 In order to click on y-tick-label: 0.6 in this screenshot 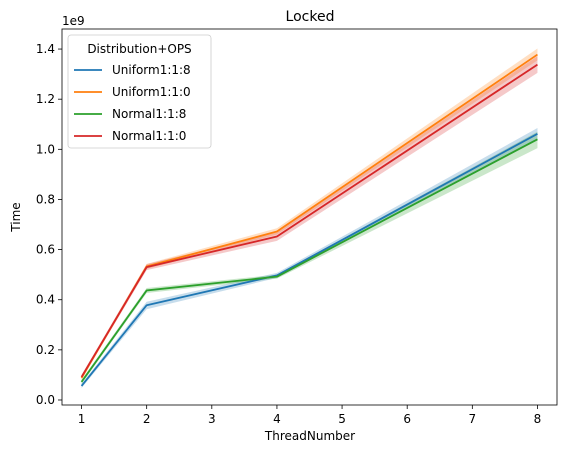, I will do `click(45, 250)`.